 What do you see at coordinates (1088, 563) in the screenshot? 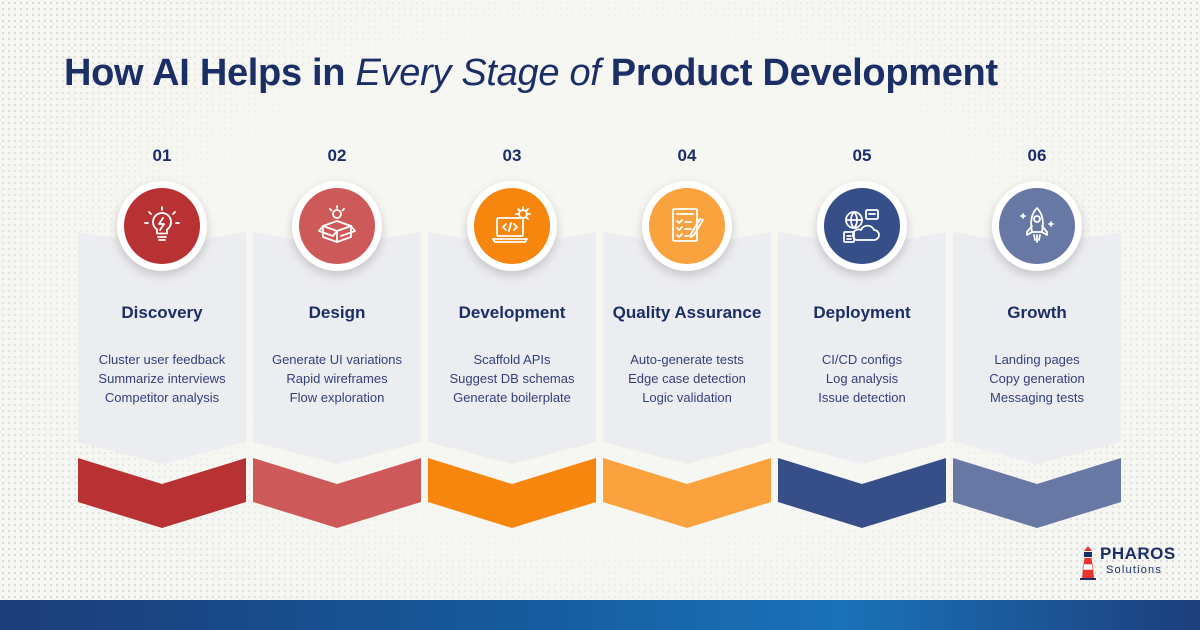
I see `lighthouse-icon` at bounding box center [1088, 563].